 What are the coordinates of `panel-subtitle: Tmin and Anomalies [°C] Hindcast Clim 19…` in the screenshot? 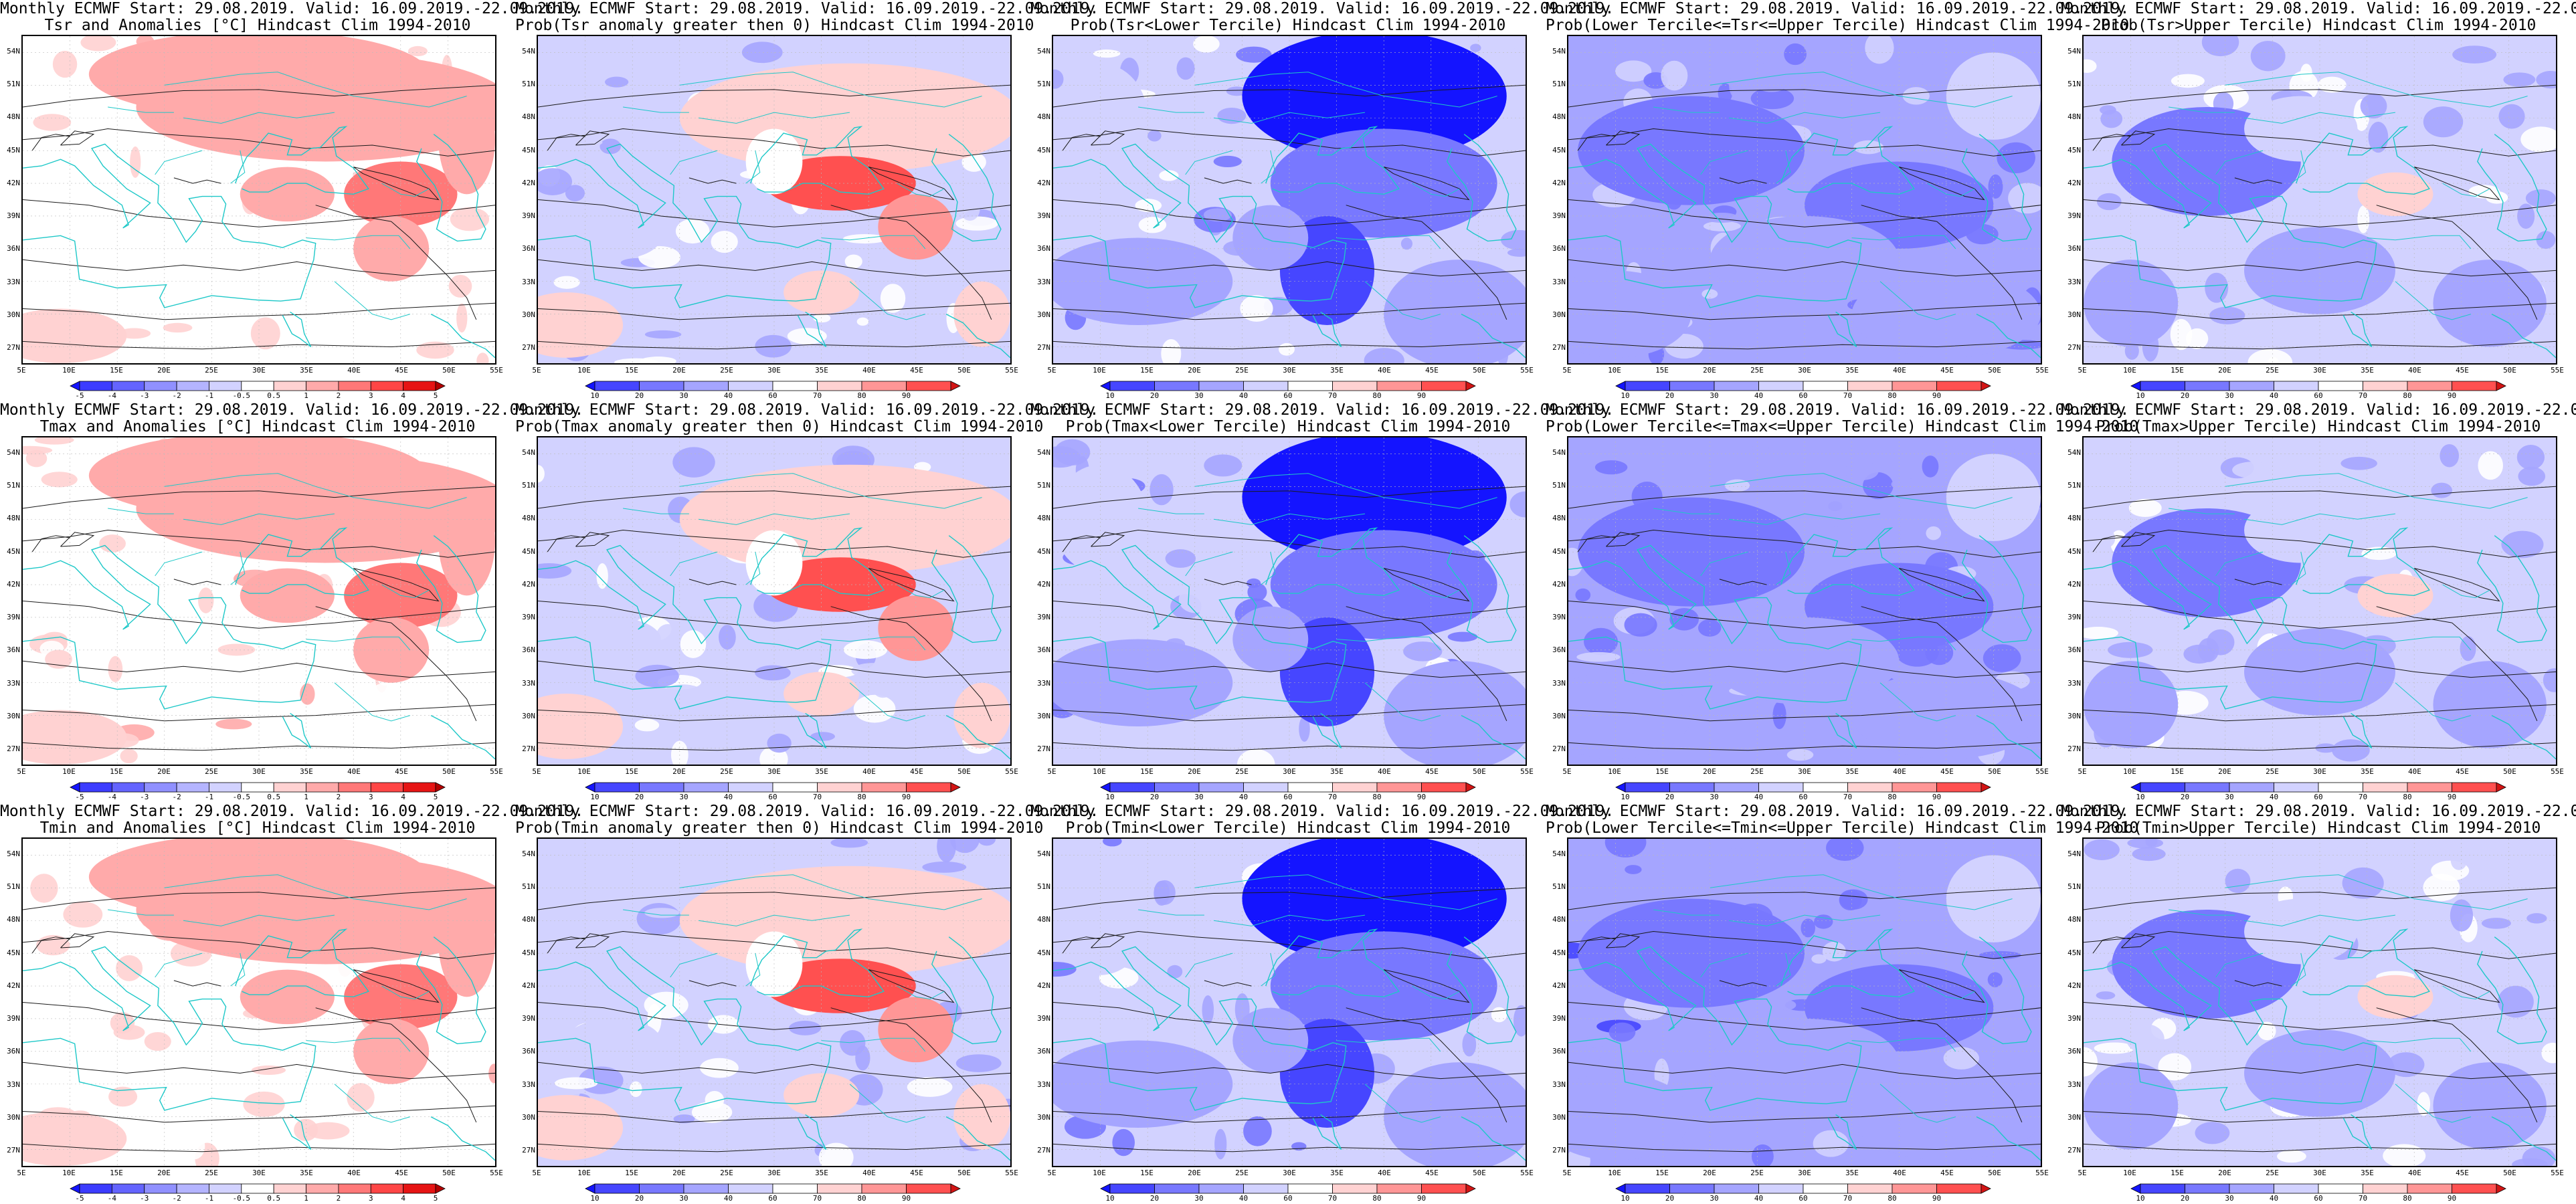 It's located at (257, 828).